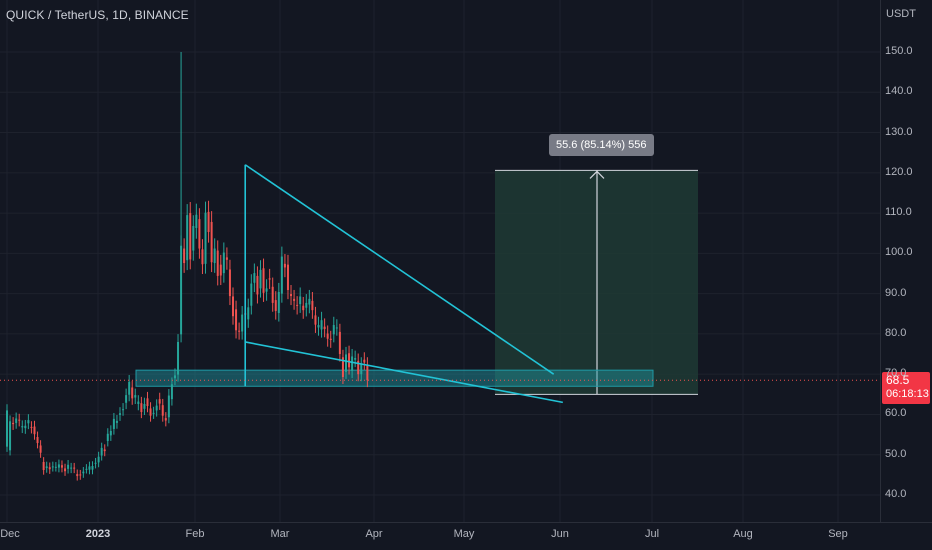 This screenshot has width=932, height=550. Describe the element at coordinates (898, 212) in the screenshot. I see `price-tick: 110.0` at that location.